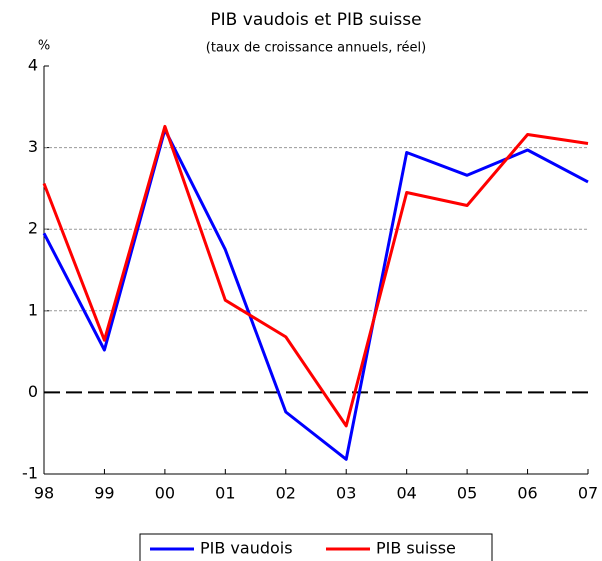  What do you see at coordinates (588, 493) in the screenshot?
I see `x-tick-label: 07` at bounding box center [588, 493].